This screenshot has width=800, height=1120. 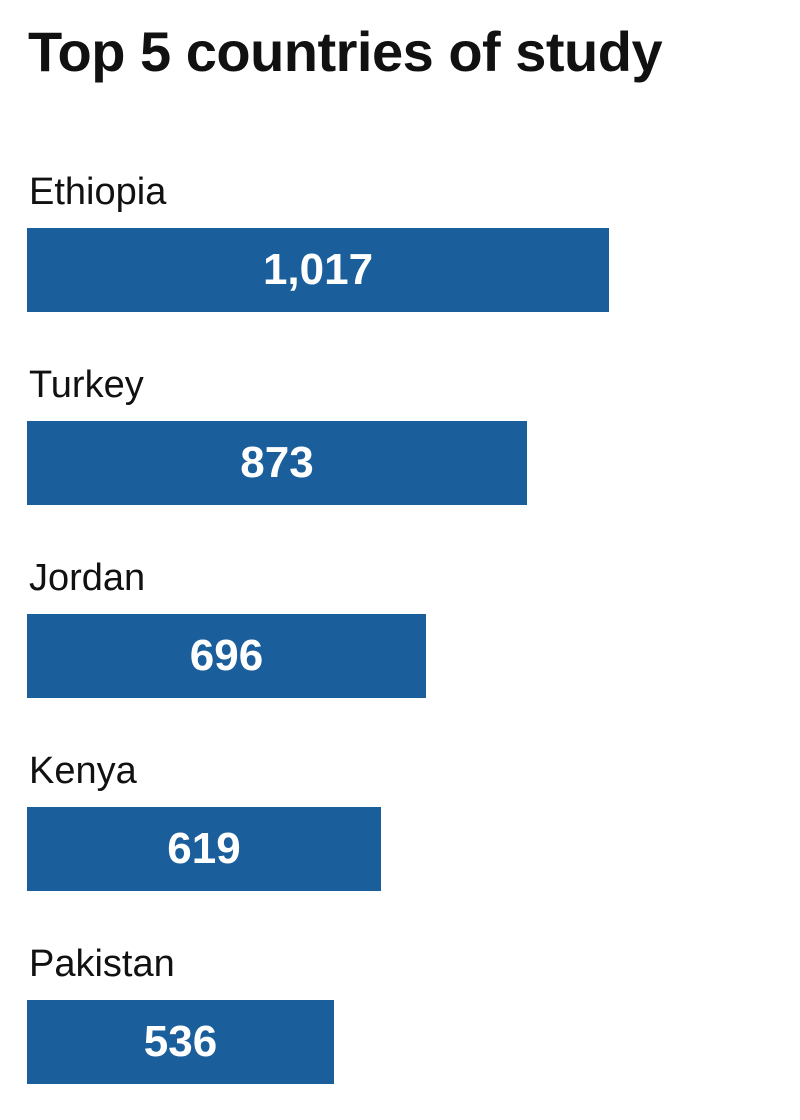 What do you see at coordinates (83, 771) in the screenshot?
I see `category-label: Kenya` at bounding box center [83, 771].